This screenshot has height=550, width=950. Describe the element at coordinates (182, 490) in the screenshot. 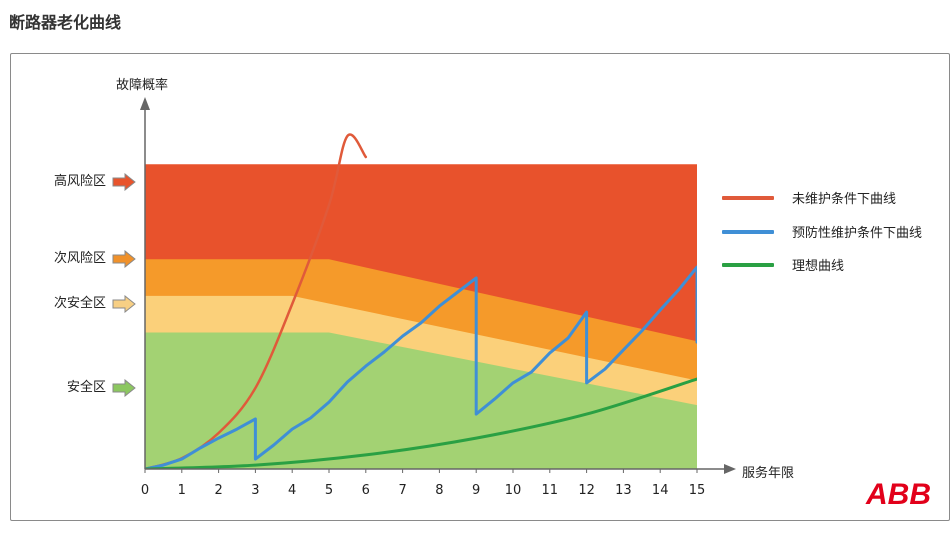

I see `x-tick-label: 1` at that location.